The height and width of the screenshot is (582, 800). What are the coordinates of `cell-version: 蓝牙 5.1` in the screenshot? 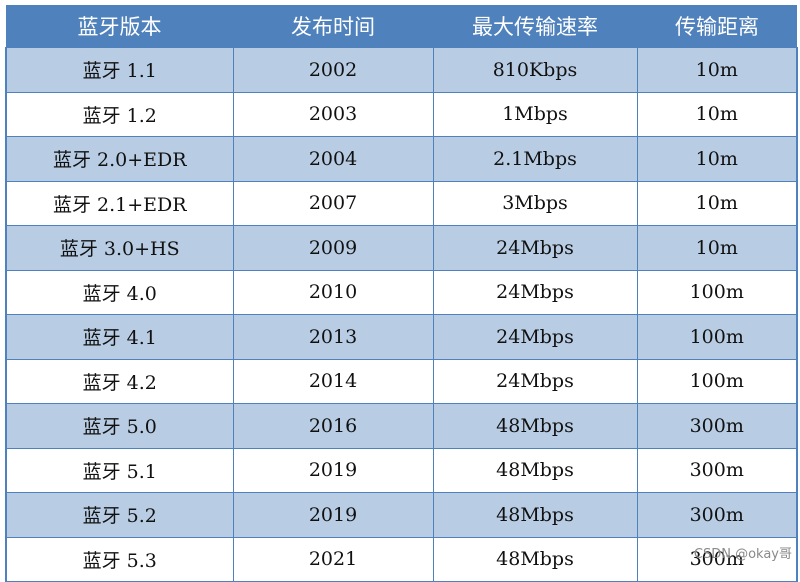 It's located at (119, 470).